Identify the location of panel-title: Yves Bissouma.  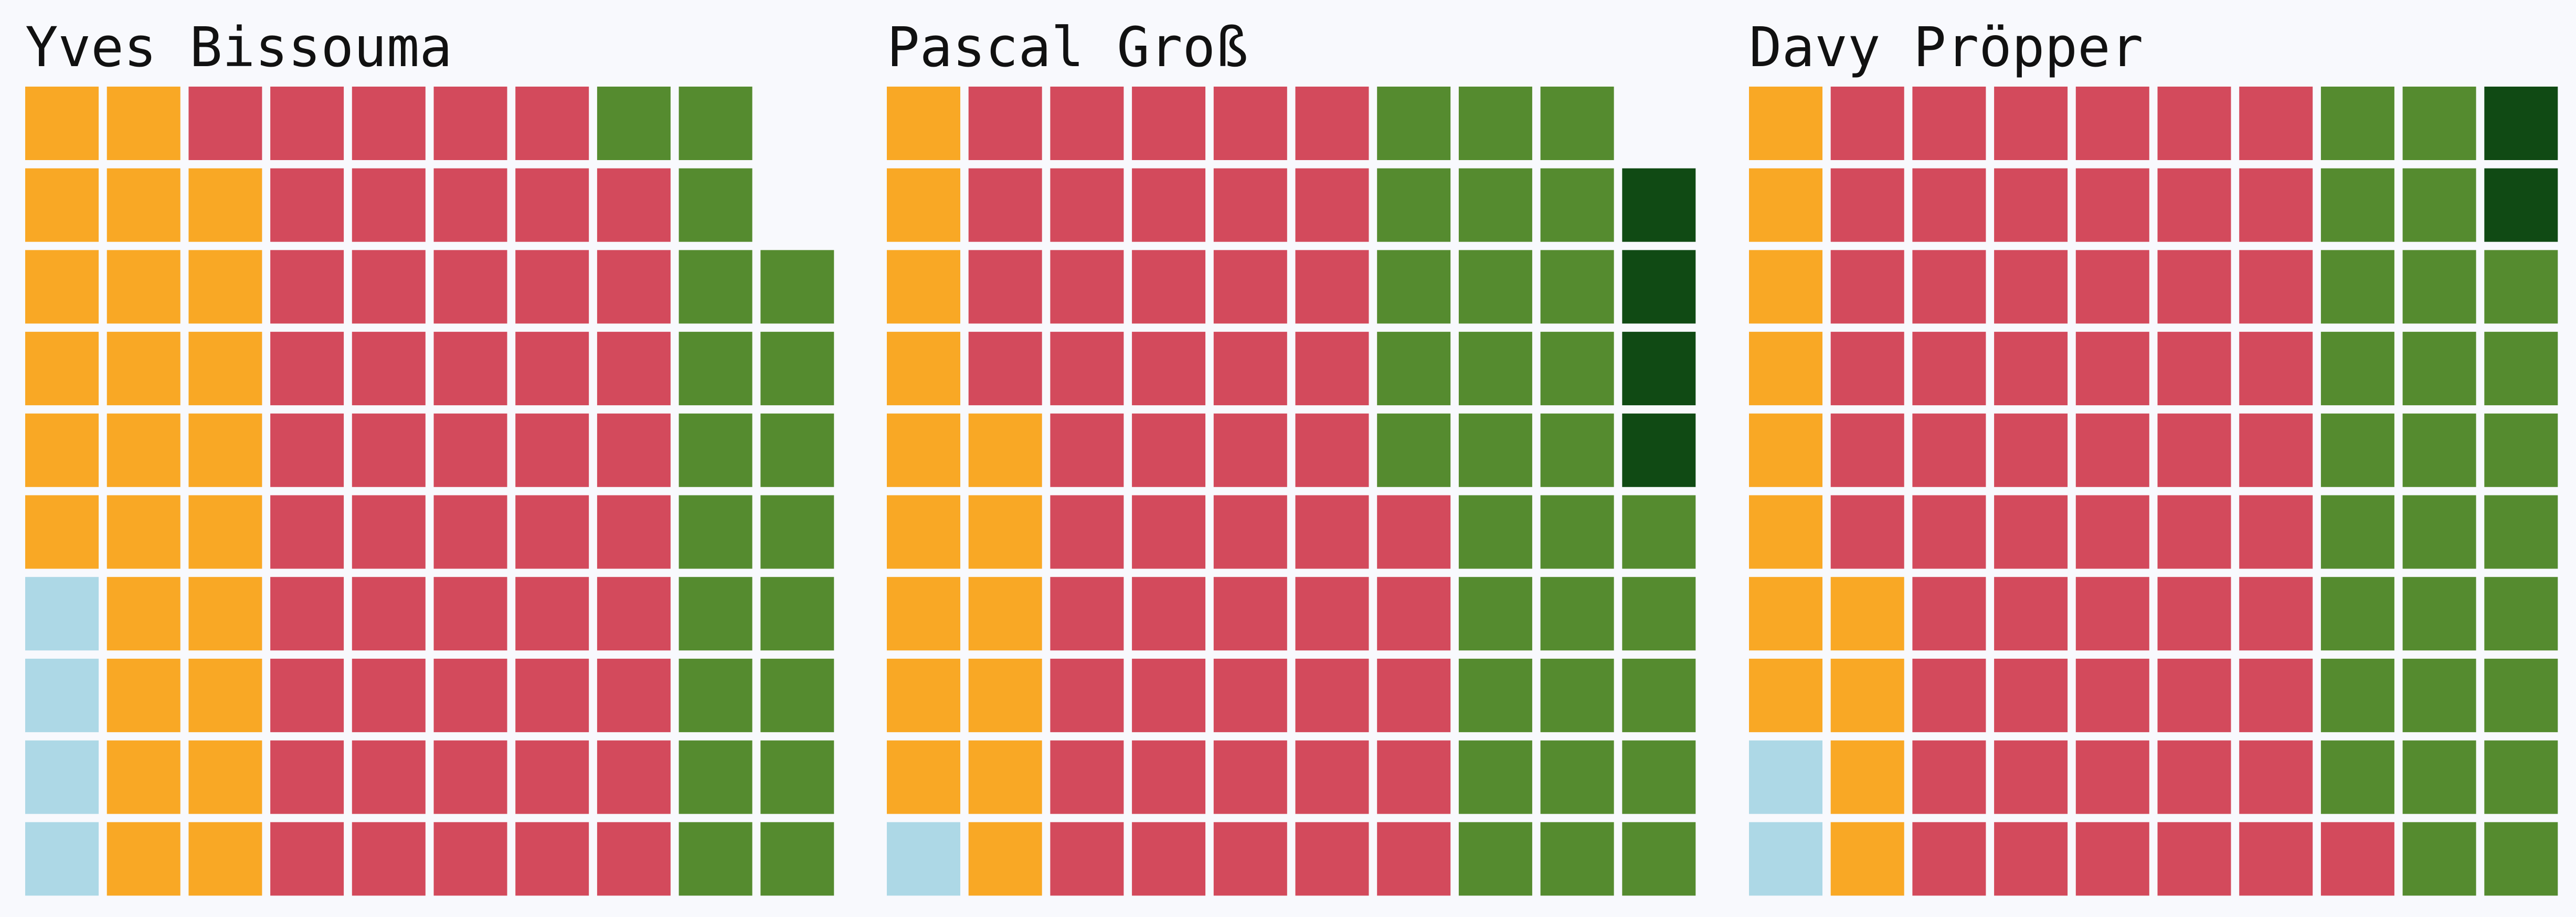
(238, 47).